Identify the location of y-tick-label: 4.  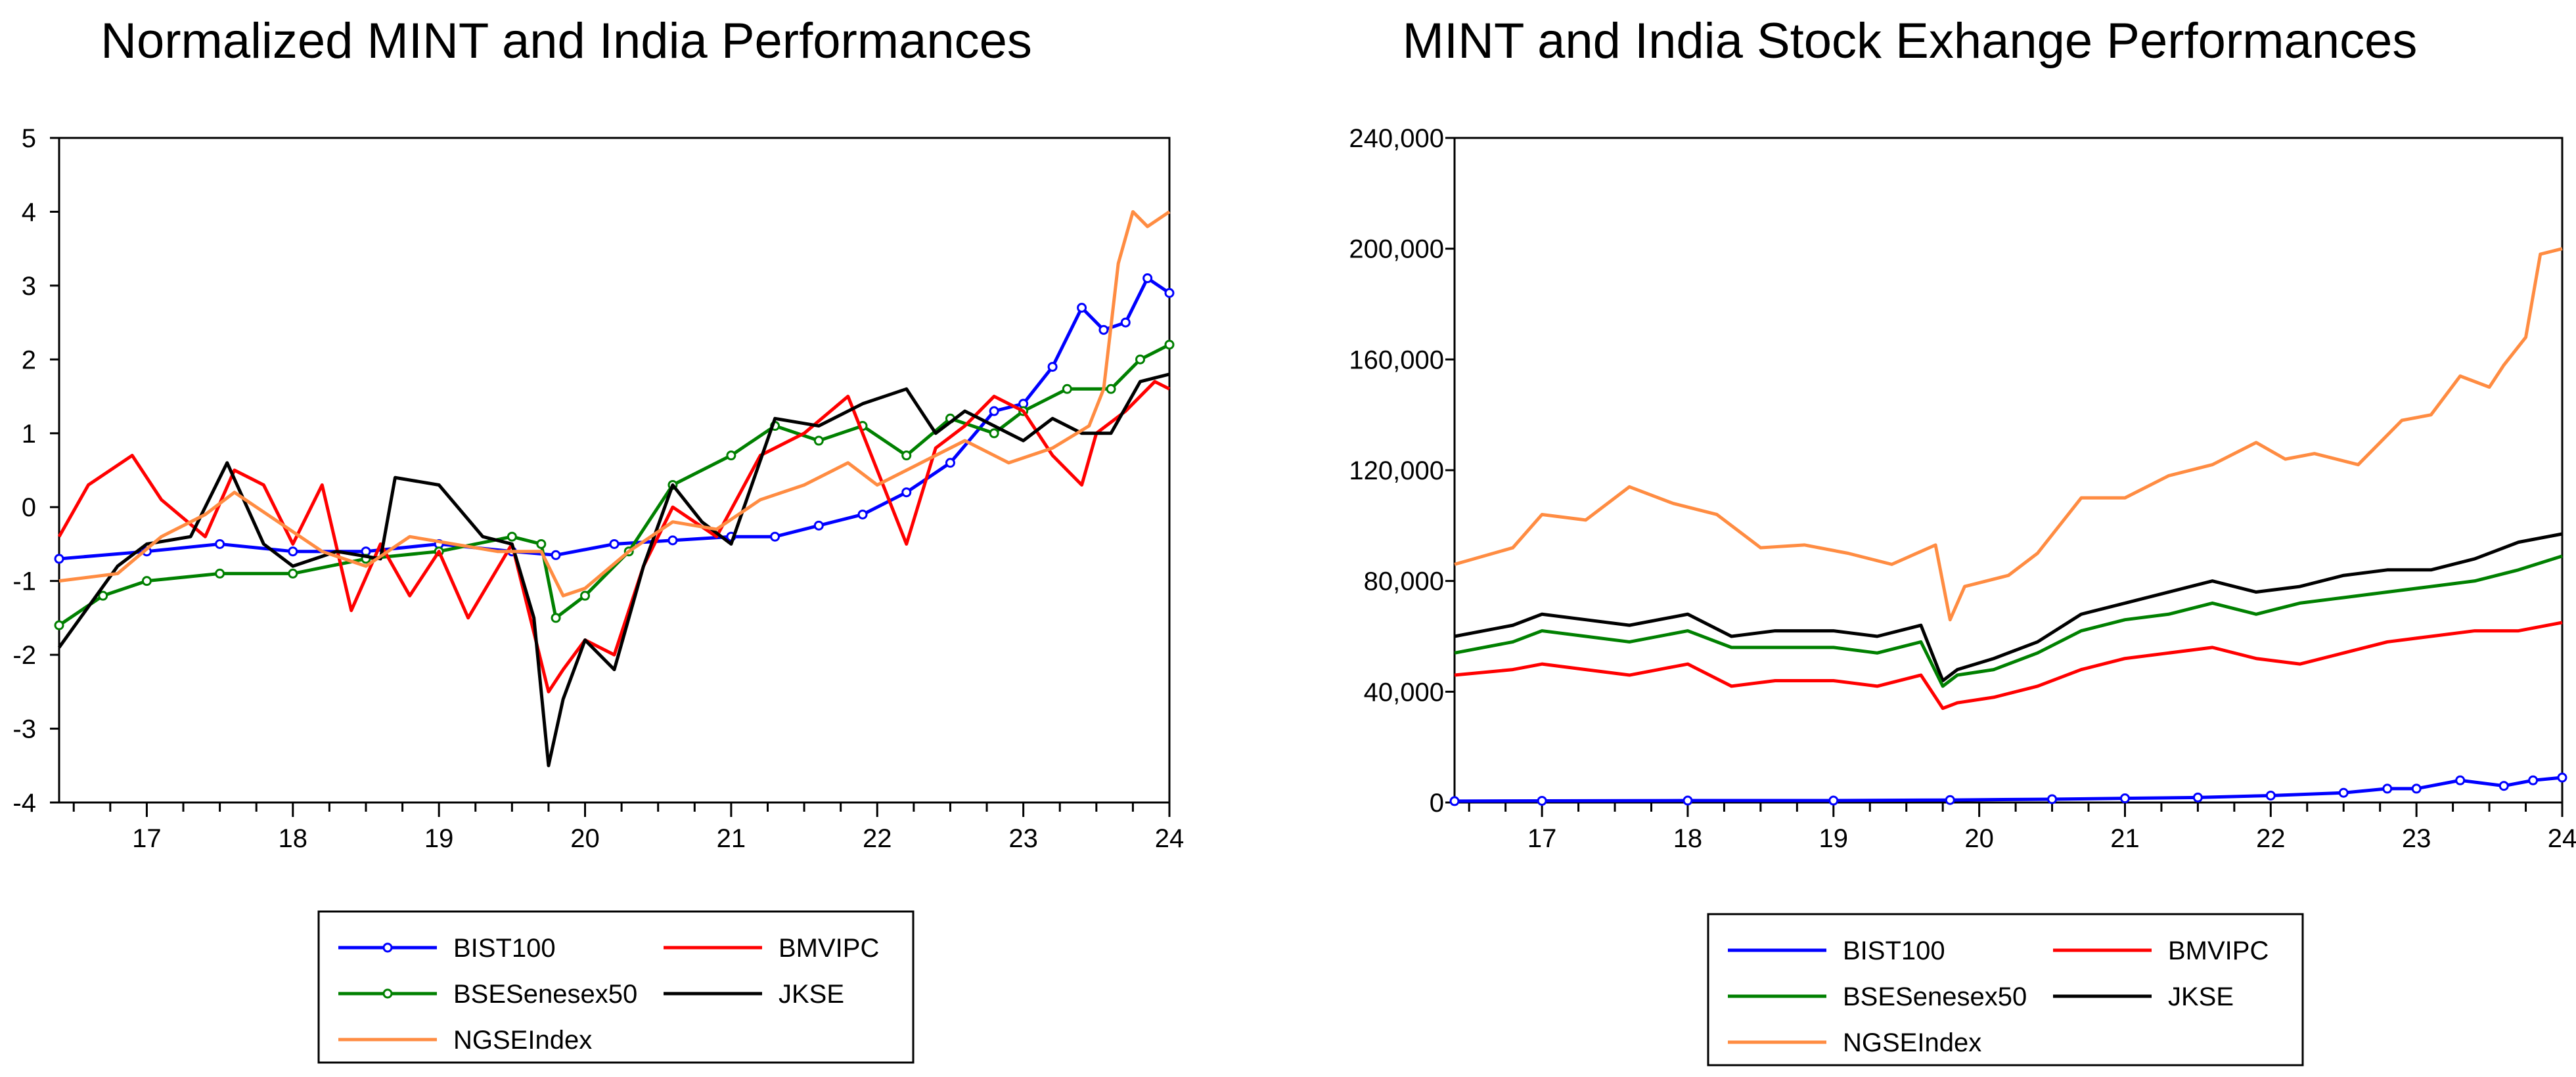
(29, 212).